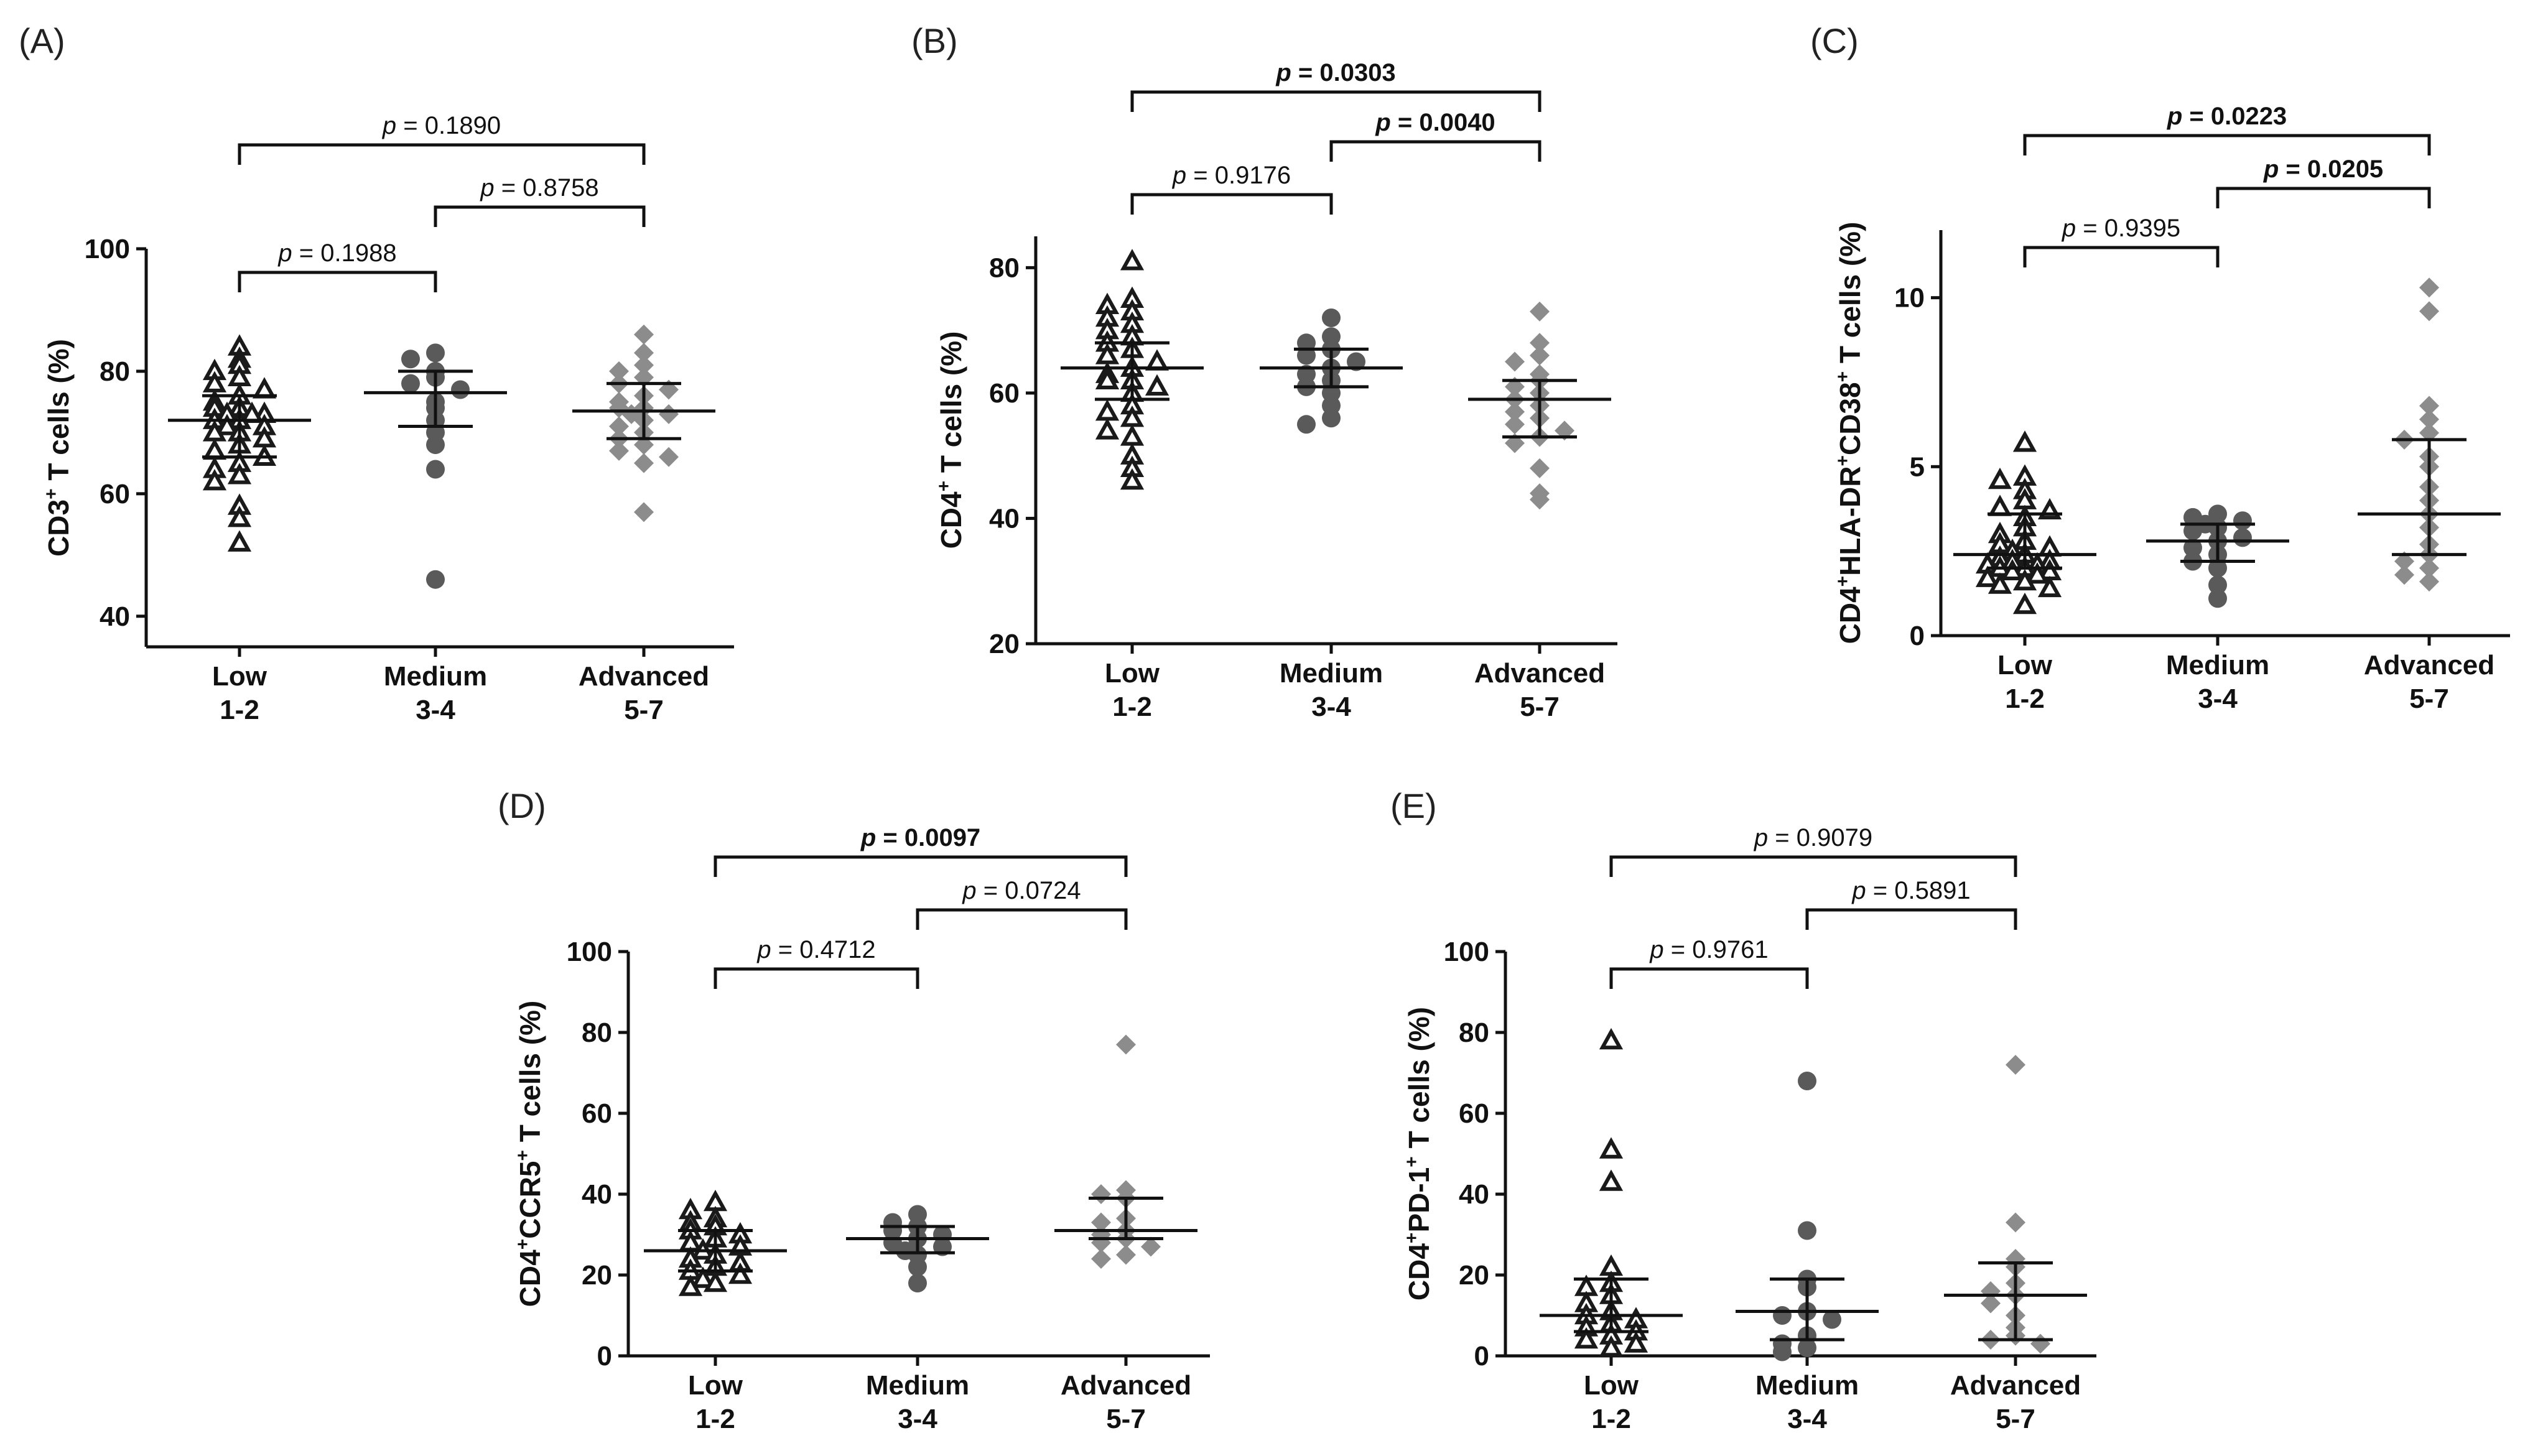  Describe the element at coordinates (529, 1154) in the screenshot. I see `y-axis-label: CD4+CCR5+ T cells (%)` at that location.